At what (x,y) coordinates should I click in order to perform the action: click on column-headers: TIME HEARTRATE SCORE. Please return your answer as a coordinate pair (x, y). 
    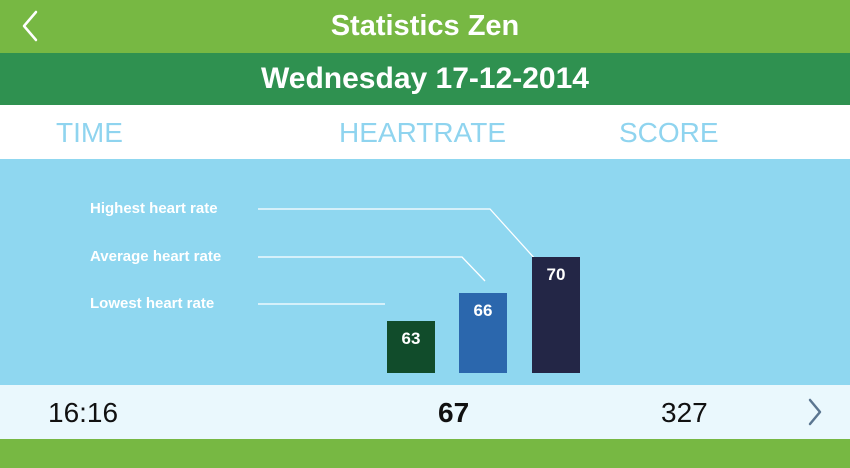
    Looking at the image, I should click on (425, 132).